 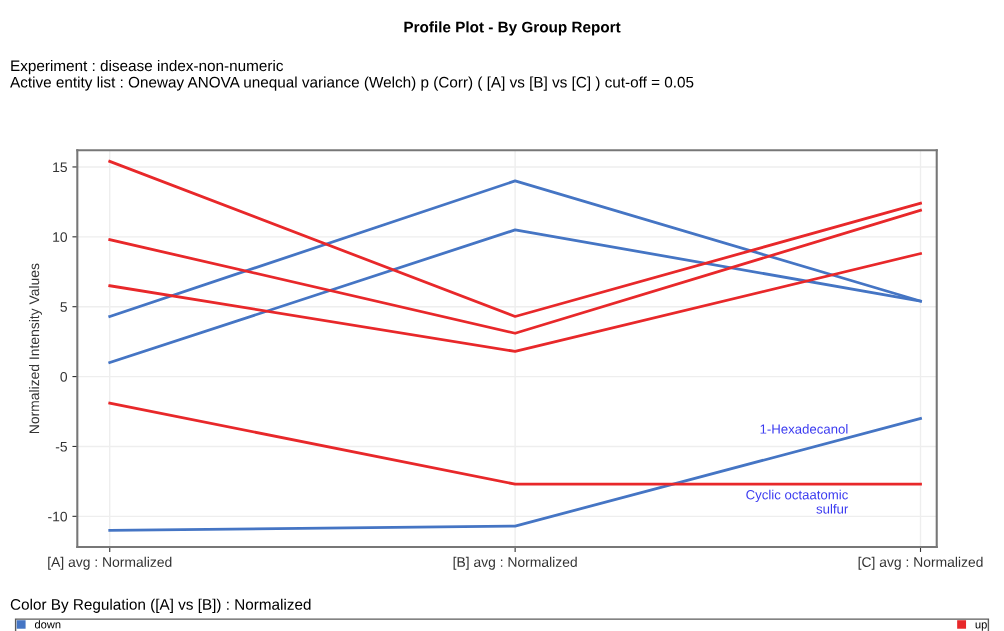 I want to click on y-tick-label: 10, so click(x=60, y=237).